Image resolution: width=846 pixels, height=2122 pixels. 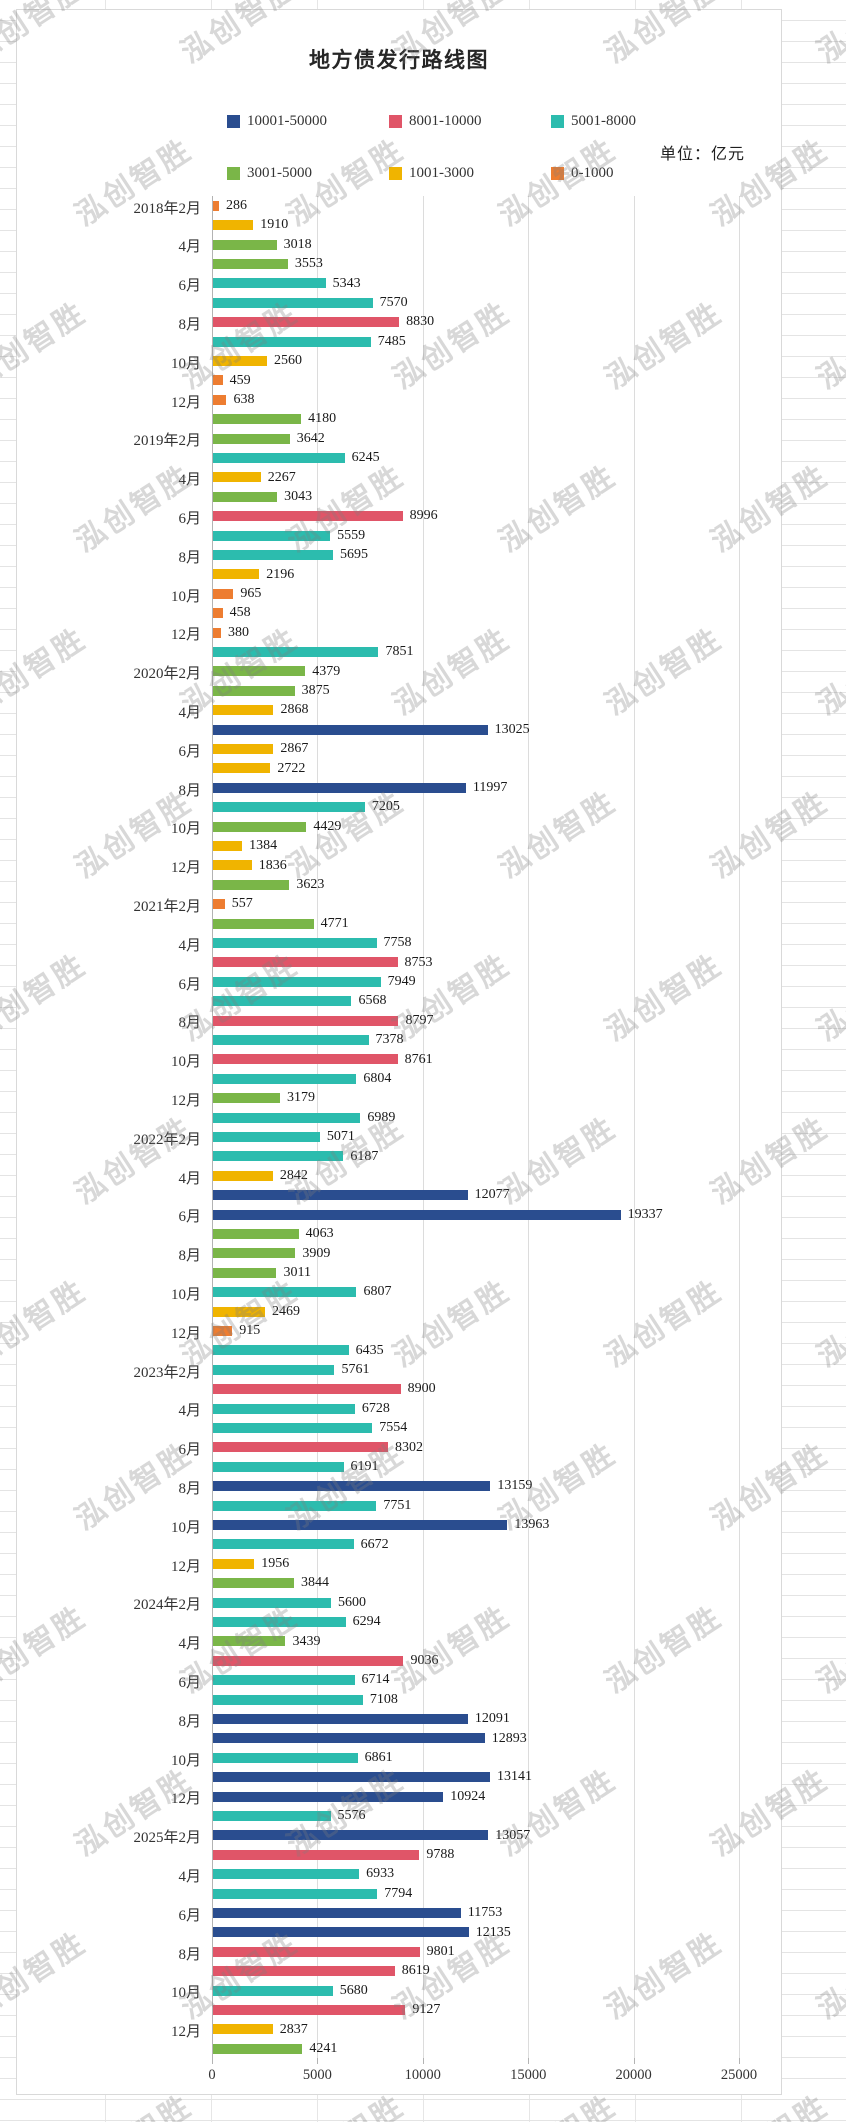 What do you see at coordinates (440, 1951) in the screenshot?
I see `bar-value-label: 9801` at bounding box center [440, 1951].